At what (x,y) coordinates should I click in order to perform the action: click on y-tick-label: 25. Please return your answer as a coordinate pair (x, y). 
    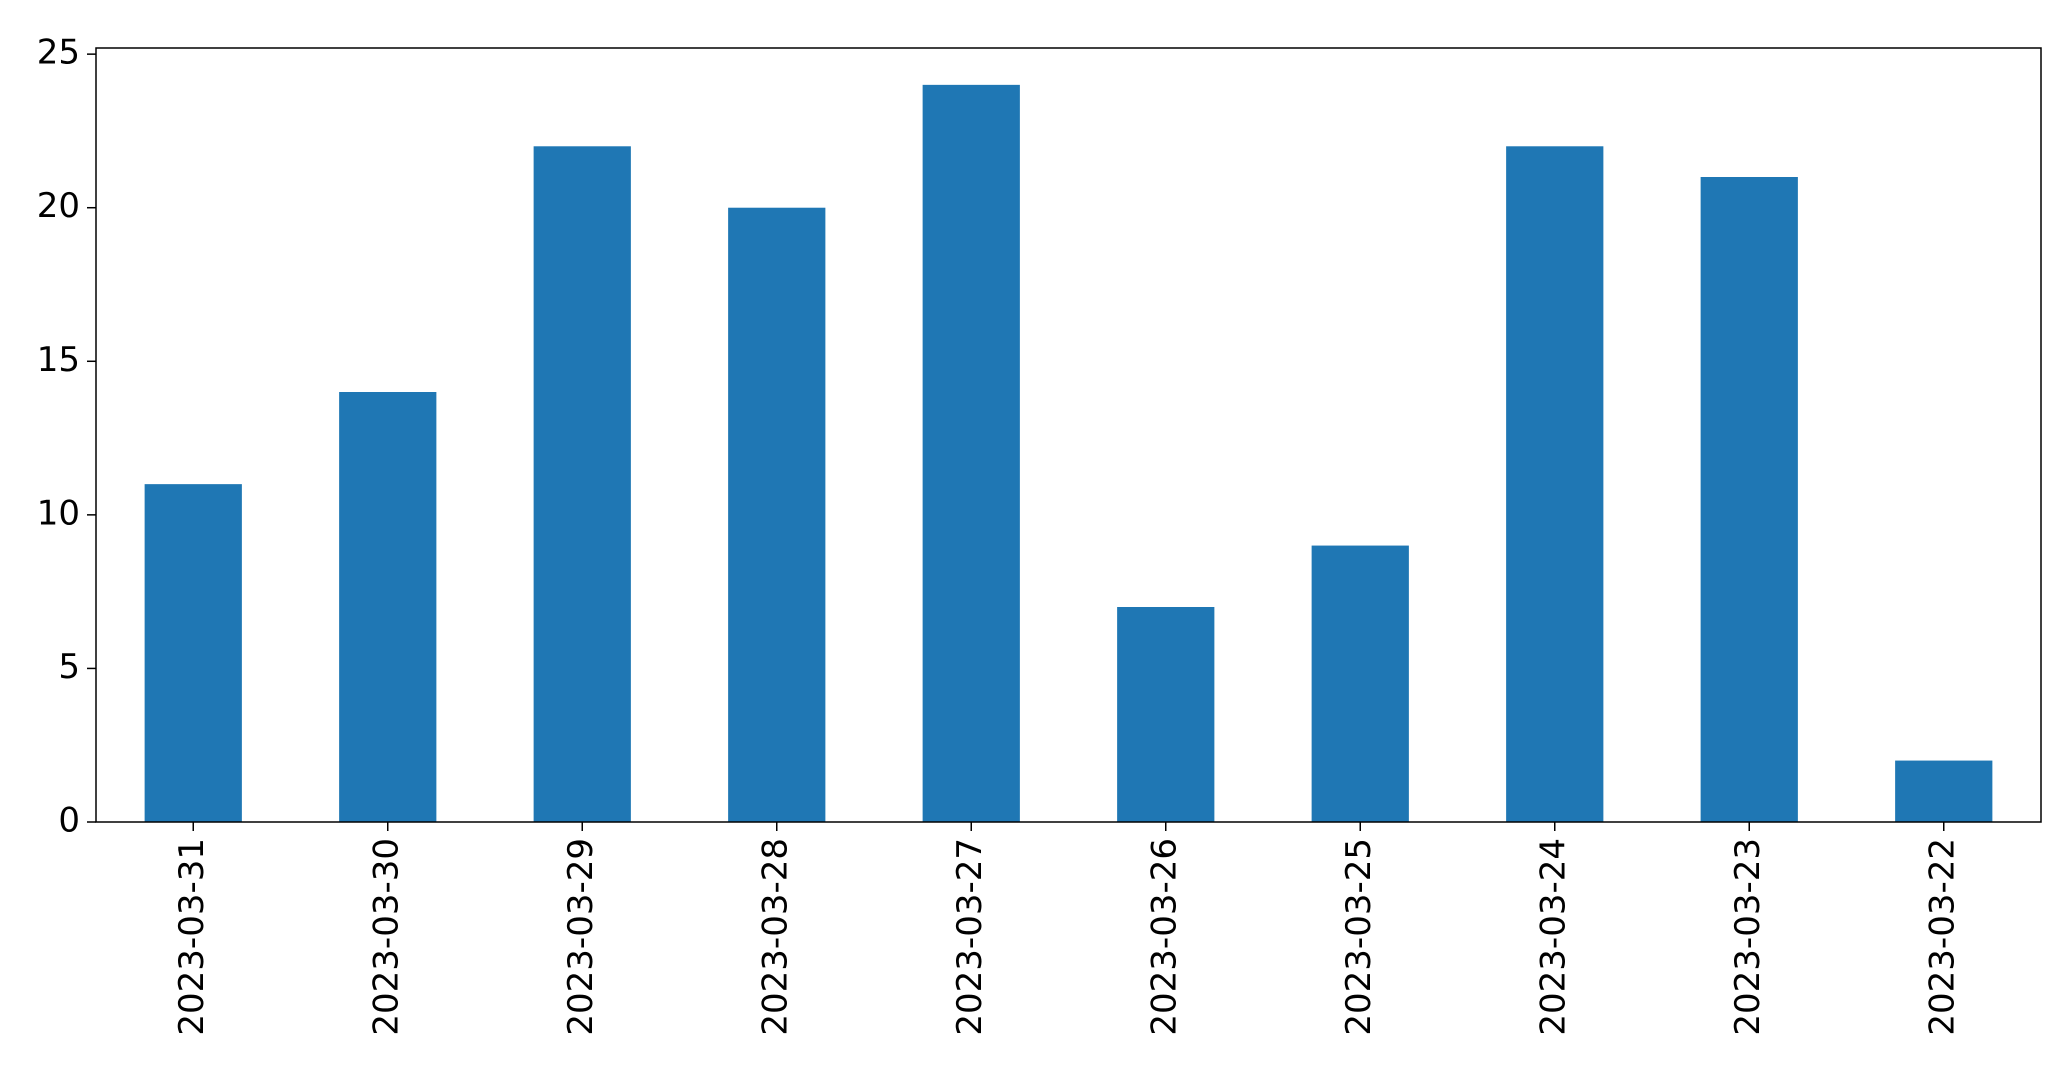
    Looking at the image, I should click on (58, 53).